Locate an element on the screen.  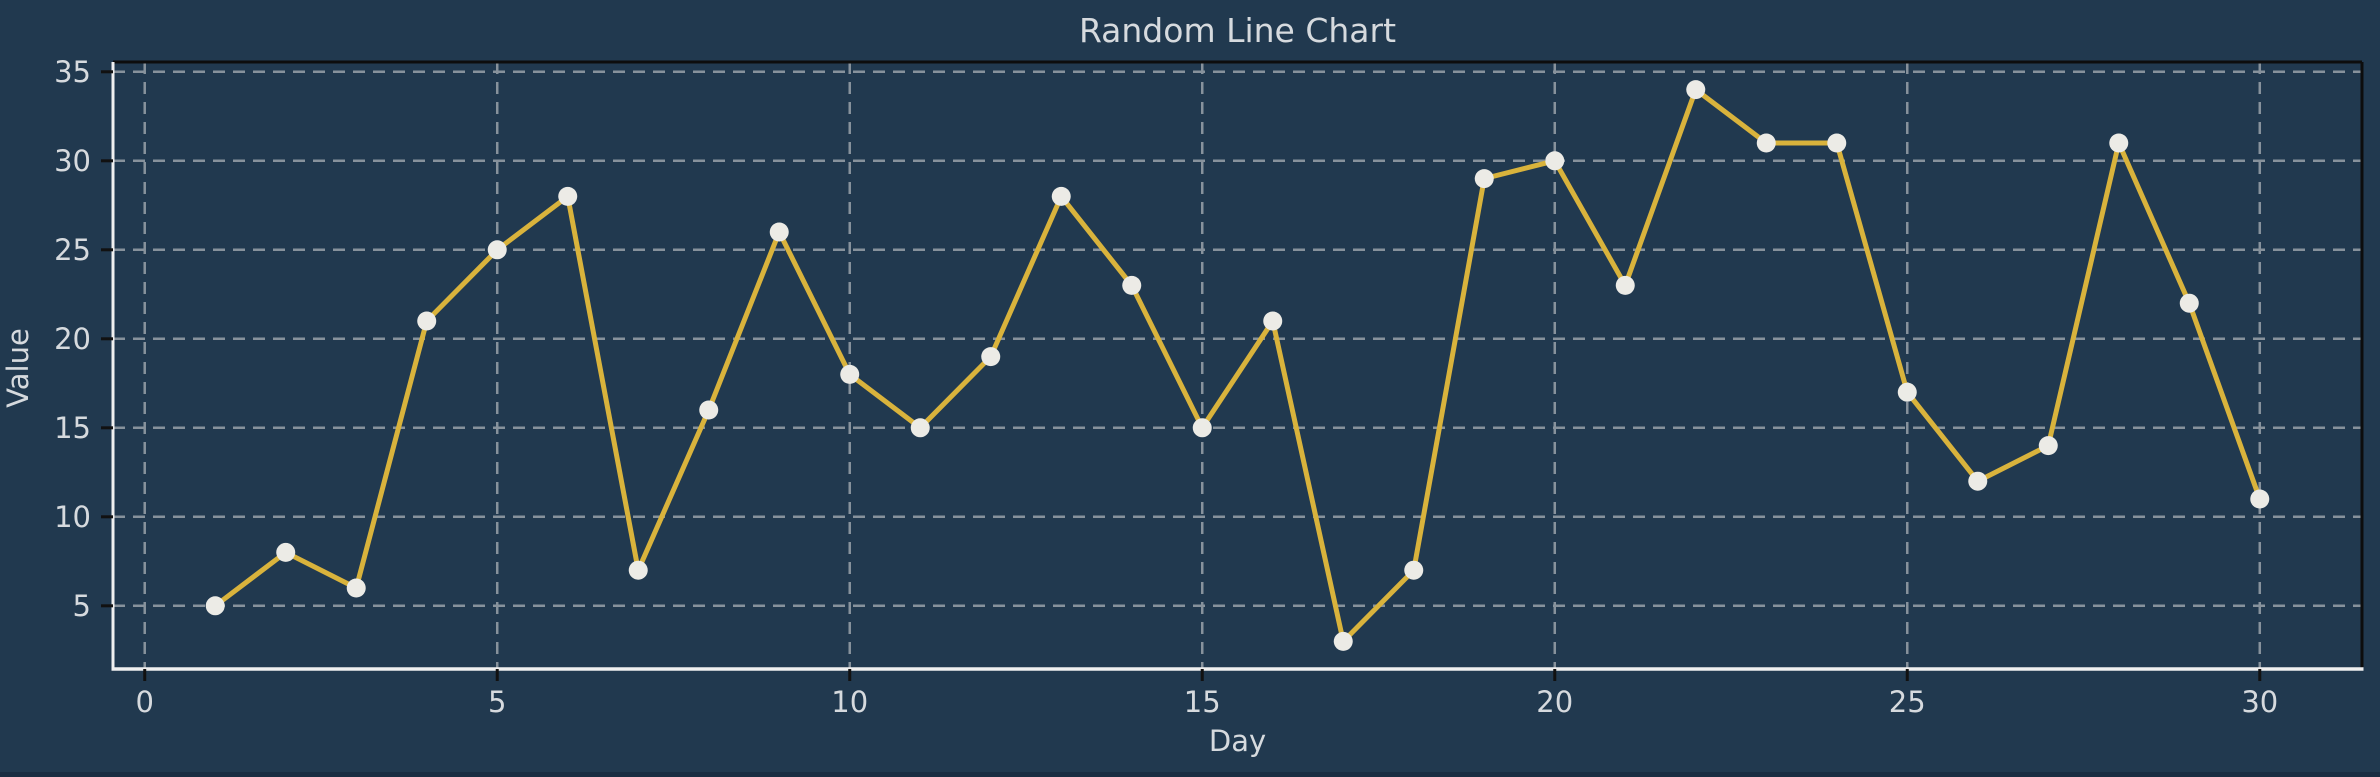
y-tick-label: 20 is located at coordinates (72, 339).